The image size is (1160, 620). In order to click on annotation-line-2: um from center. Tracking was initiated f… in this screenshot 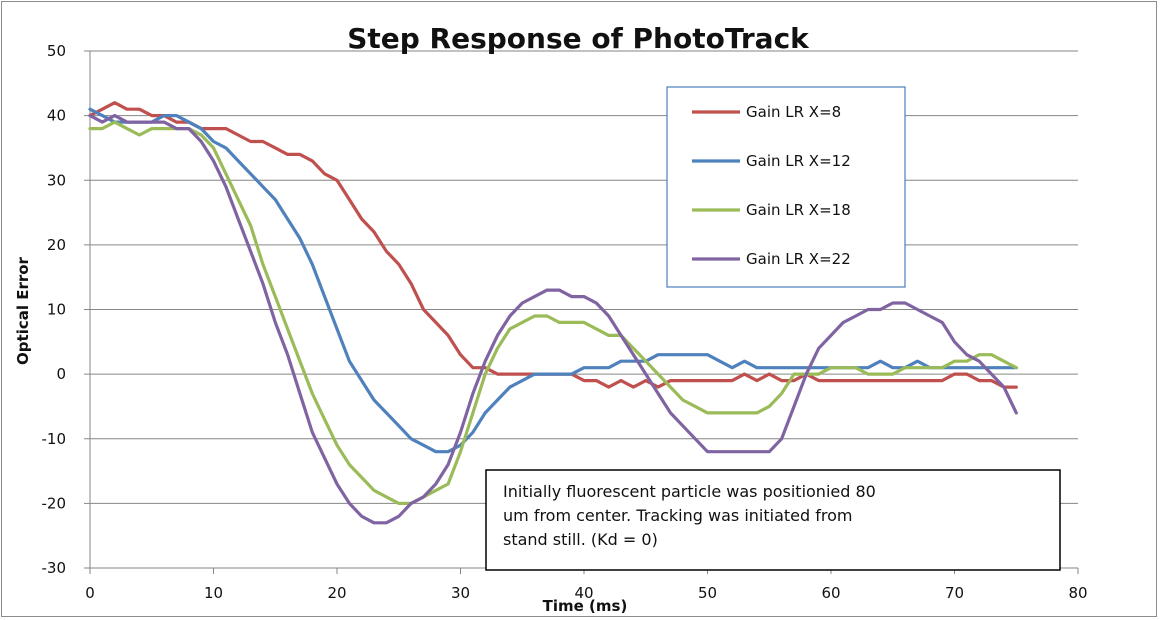, I will do `click(677, 515)`.